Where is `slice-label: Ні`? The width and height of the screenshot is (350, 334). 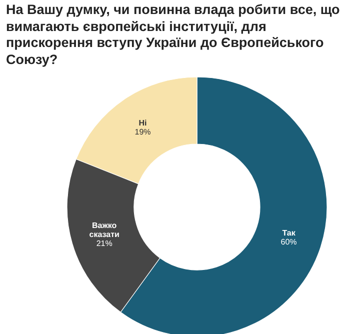 slice-label: Ні is located at coordinates (142, 123).